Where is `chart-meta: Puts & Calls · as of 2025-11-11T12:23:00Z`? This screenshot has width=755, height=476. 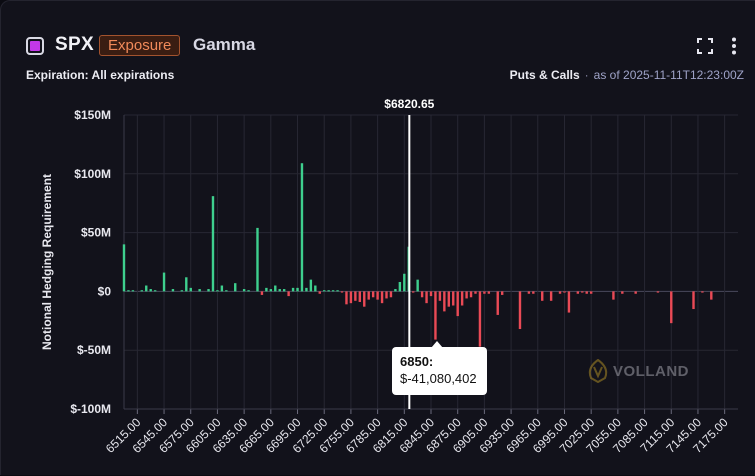 chart-meta: Puts & Calls · as of 2025-11-11T12:23:00Z is located at coordinates (627, 75).